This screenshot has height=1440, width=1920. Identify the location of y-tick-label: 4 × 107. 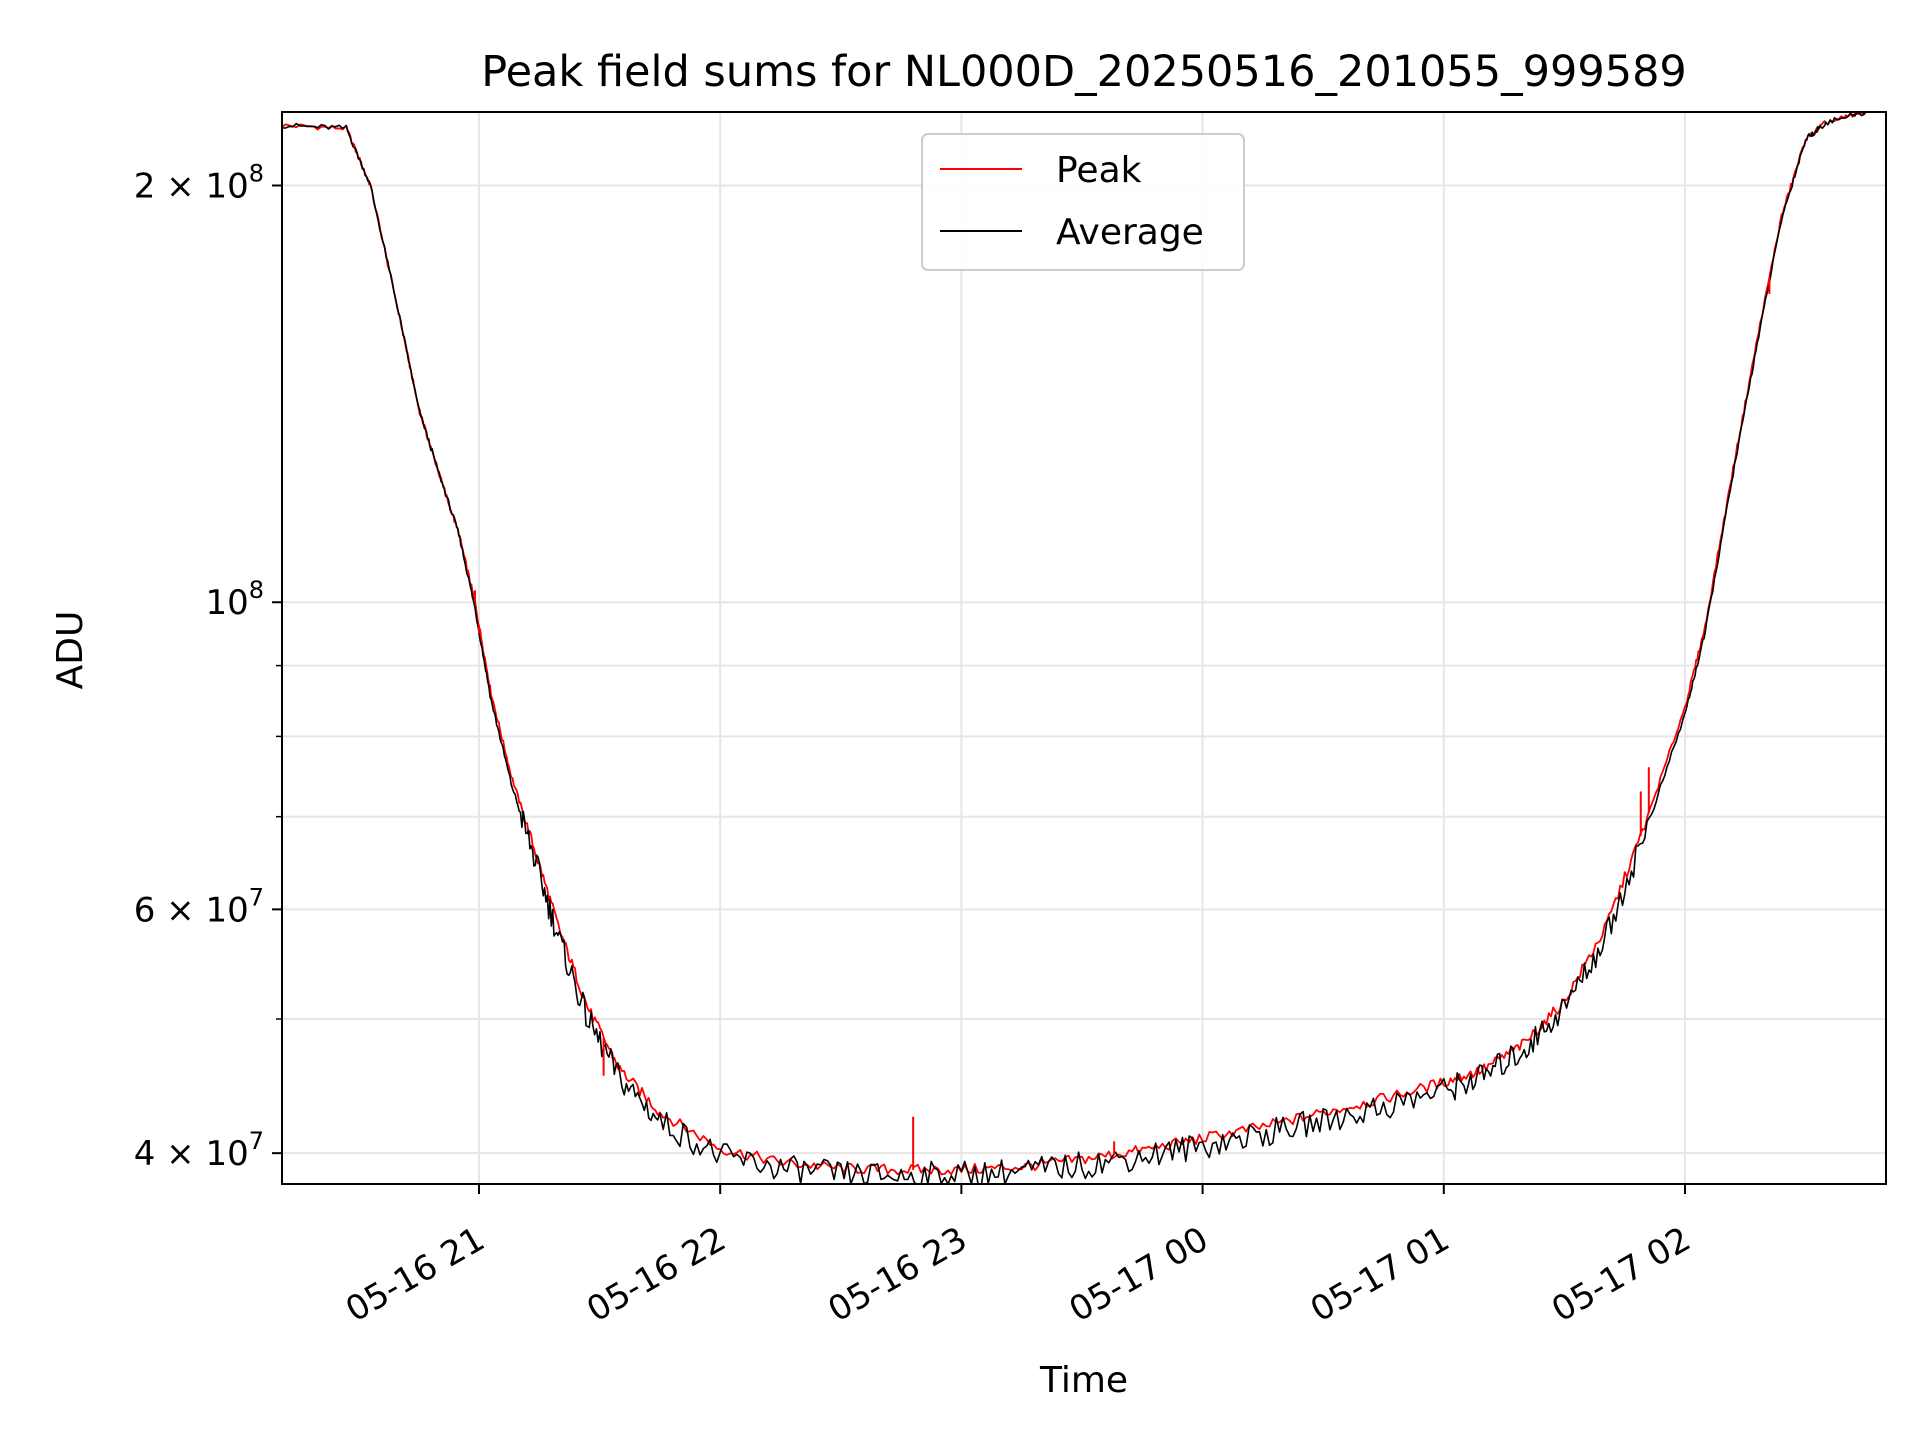
(199, 1150).